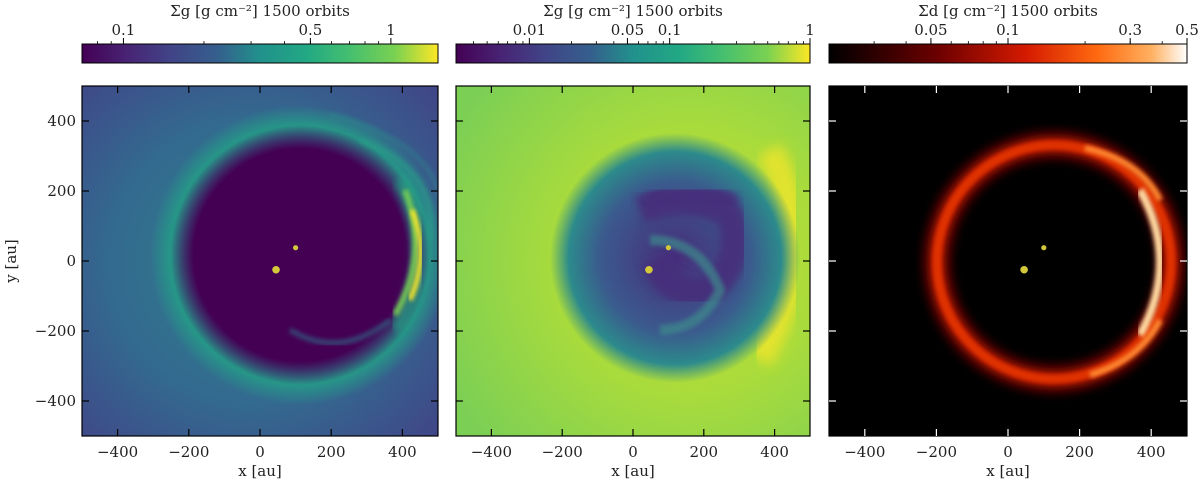  Describe the element at coordinates (529, 30) in the screenshot. I see `colorbar-tick-label: 0.01` at that location.